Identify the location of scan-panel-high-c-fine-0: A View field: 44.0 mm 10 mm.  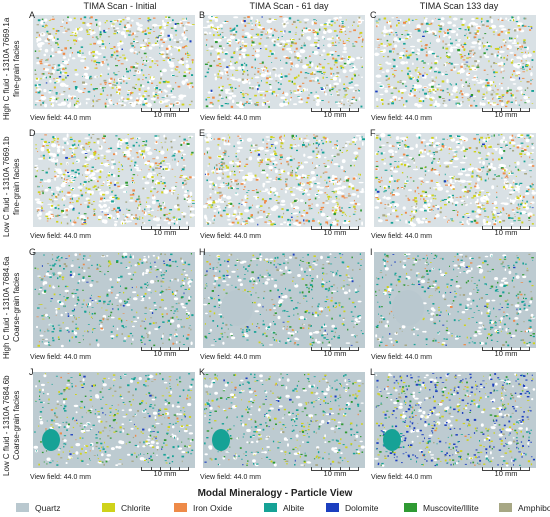
(114, 68).